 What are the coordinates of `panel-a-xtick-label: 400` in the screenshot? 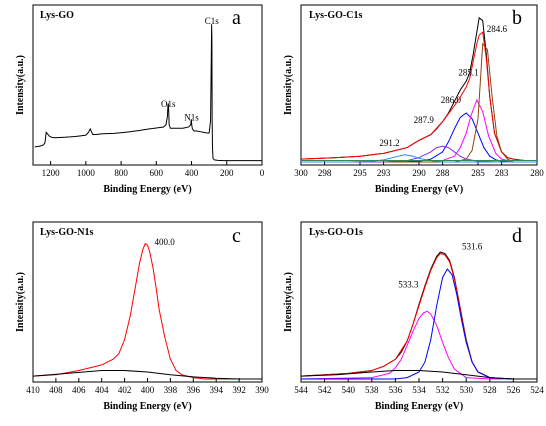 It's located at (192, 173).